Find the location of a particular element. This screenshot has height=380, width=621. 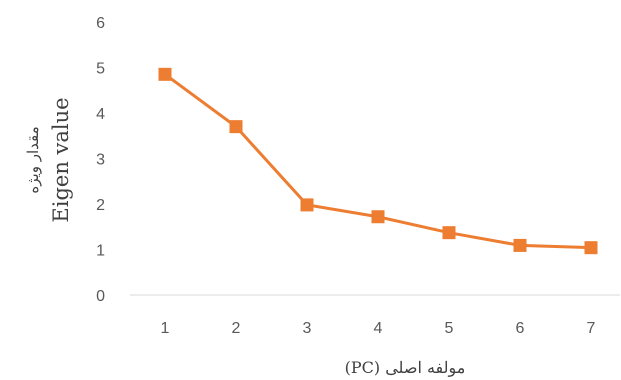

x-tick-label: 7 is located at coordinates (591, 328).